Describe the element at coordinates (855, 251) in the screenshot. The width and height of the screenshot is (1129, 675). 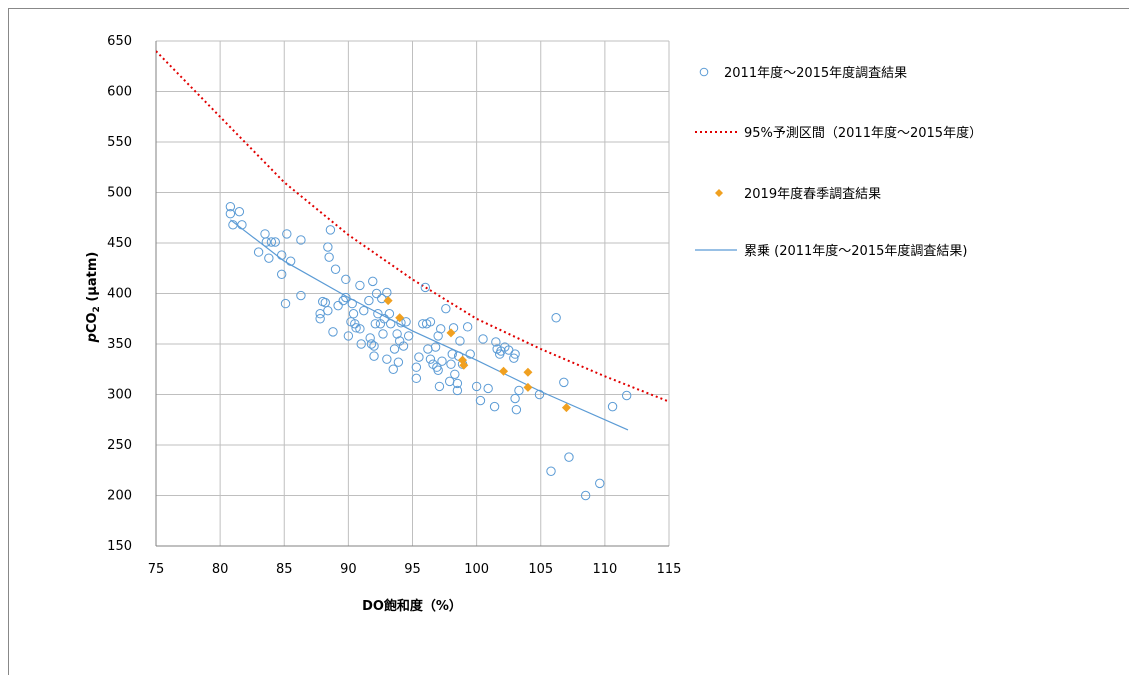
I see `legend-label-trend: 累乗 (2011年度～2015年度調査結果)` at that location.